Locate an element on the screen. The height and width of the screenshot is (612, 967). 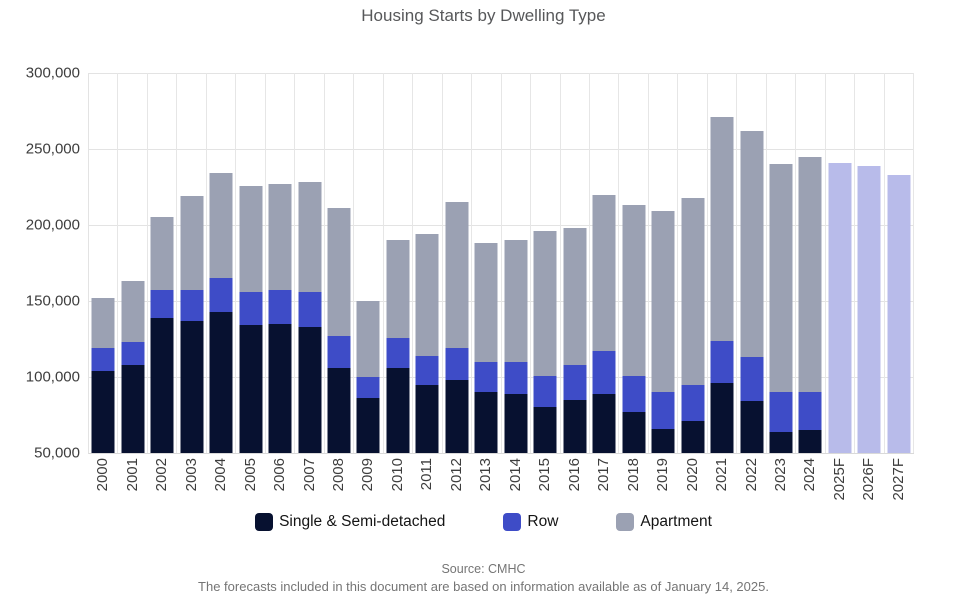
x-axis-label-cell: 2020 is located at coordinates (691, 484).